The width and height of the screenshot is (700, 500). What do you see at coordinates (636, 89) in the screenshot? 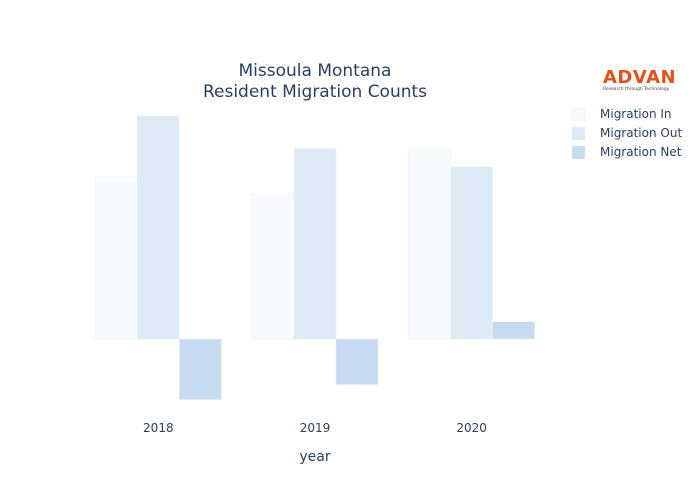
I see `advan-logo-tagline: Research through Technology` at bounding box center [636, 89].